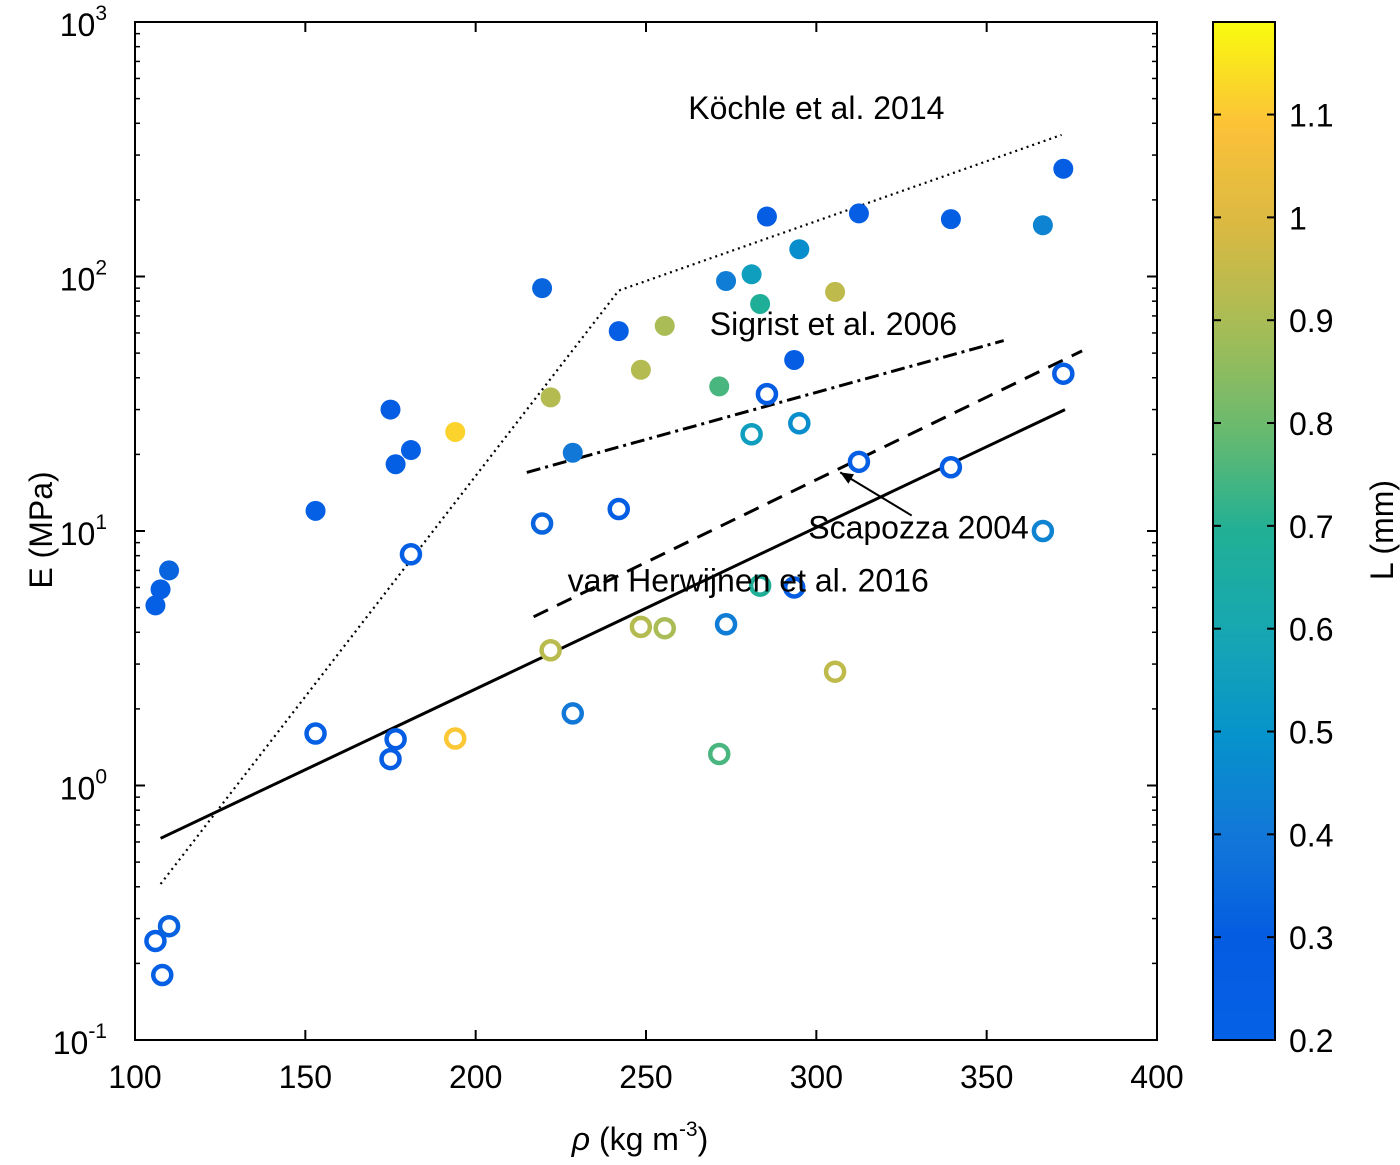 This screenshot has height=1165, width=1400. I want to click on y-tick-label: 10¹, so click(83, 531).